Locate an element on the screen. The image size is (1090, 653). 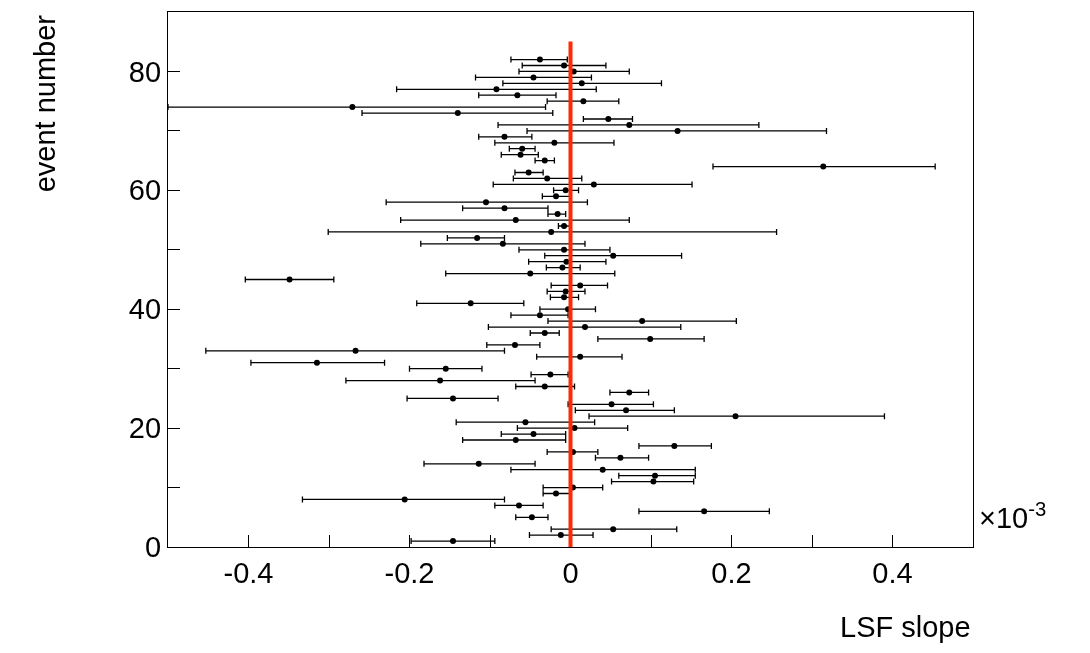
x-tick-label: 0 is located at coordinates (570, 572).